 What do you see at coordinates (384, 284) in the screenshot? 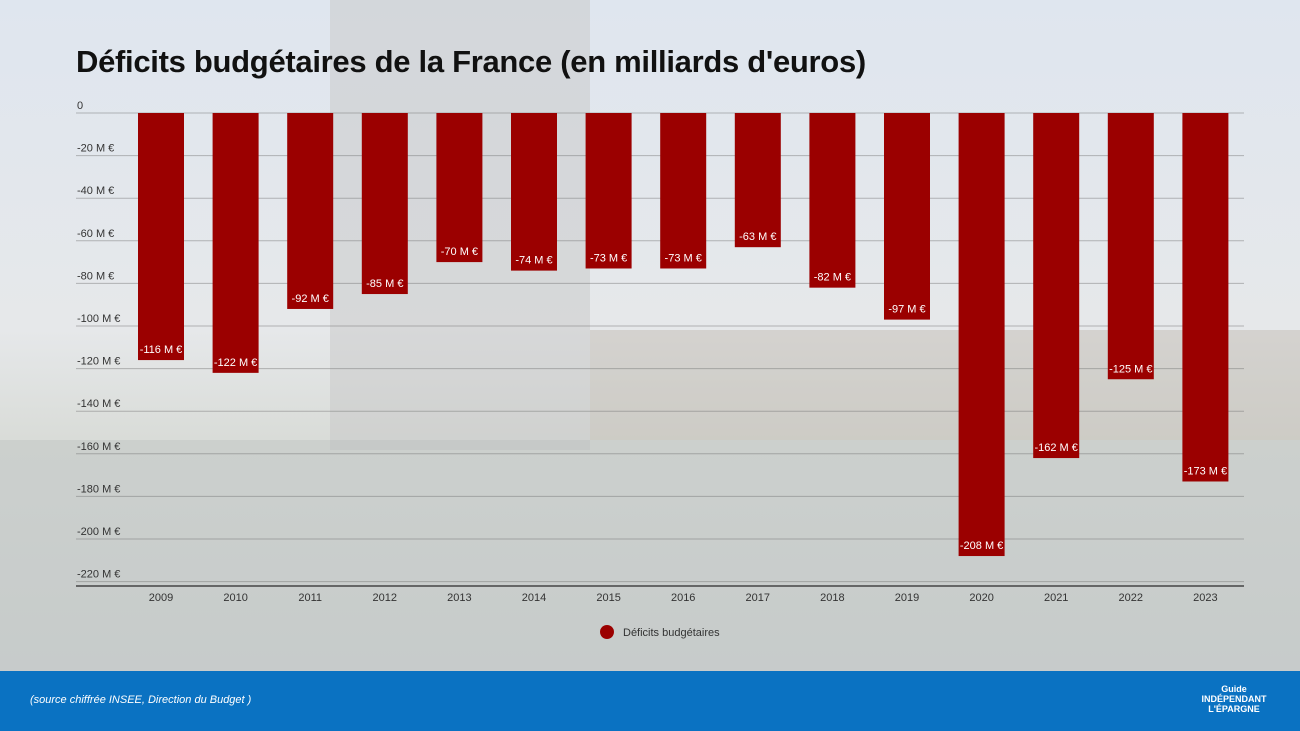
I see `data-label: -85 M €` at bounding box center [384, 284].